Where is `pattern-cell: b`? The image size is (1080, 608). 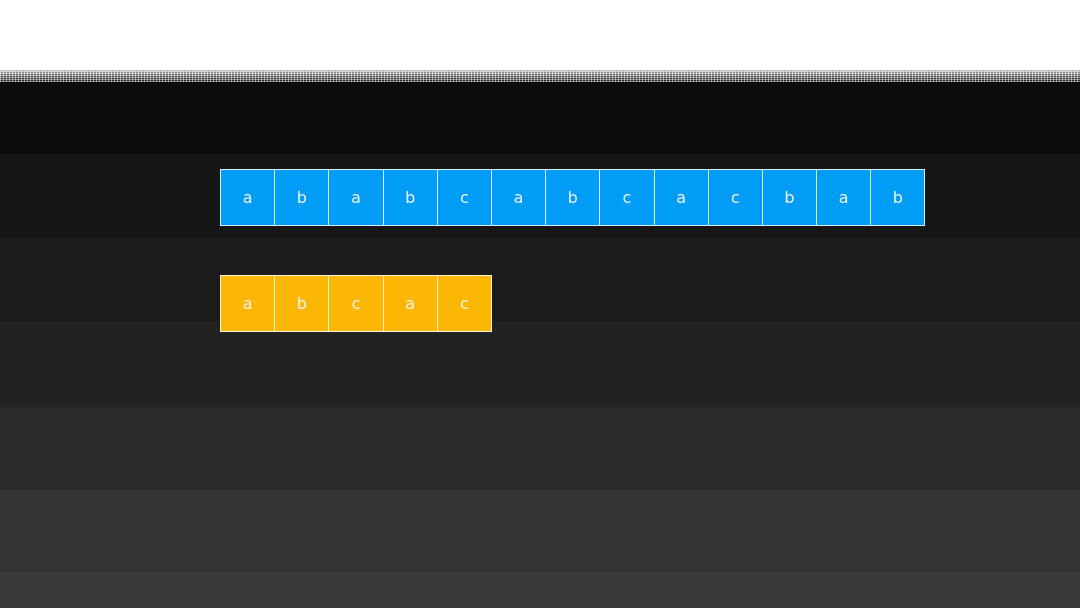 pattern-cell: b is located at coordinates (302, 303).